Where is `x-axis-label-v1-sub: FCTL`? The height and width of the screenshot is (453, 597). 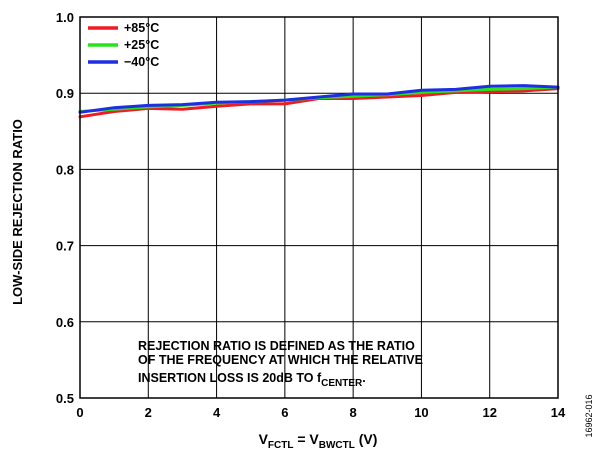 x-axis-label-v1-sub: FCTL is located at coordinates (281, 445).